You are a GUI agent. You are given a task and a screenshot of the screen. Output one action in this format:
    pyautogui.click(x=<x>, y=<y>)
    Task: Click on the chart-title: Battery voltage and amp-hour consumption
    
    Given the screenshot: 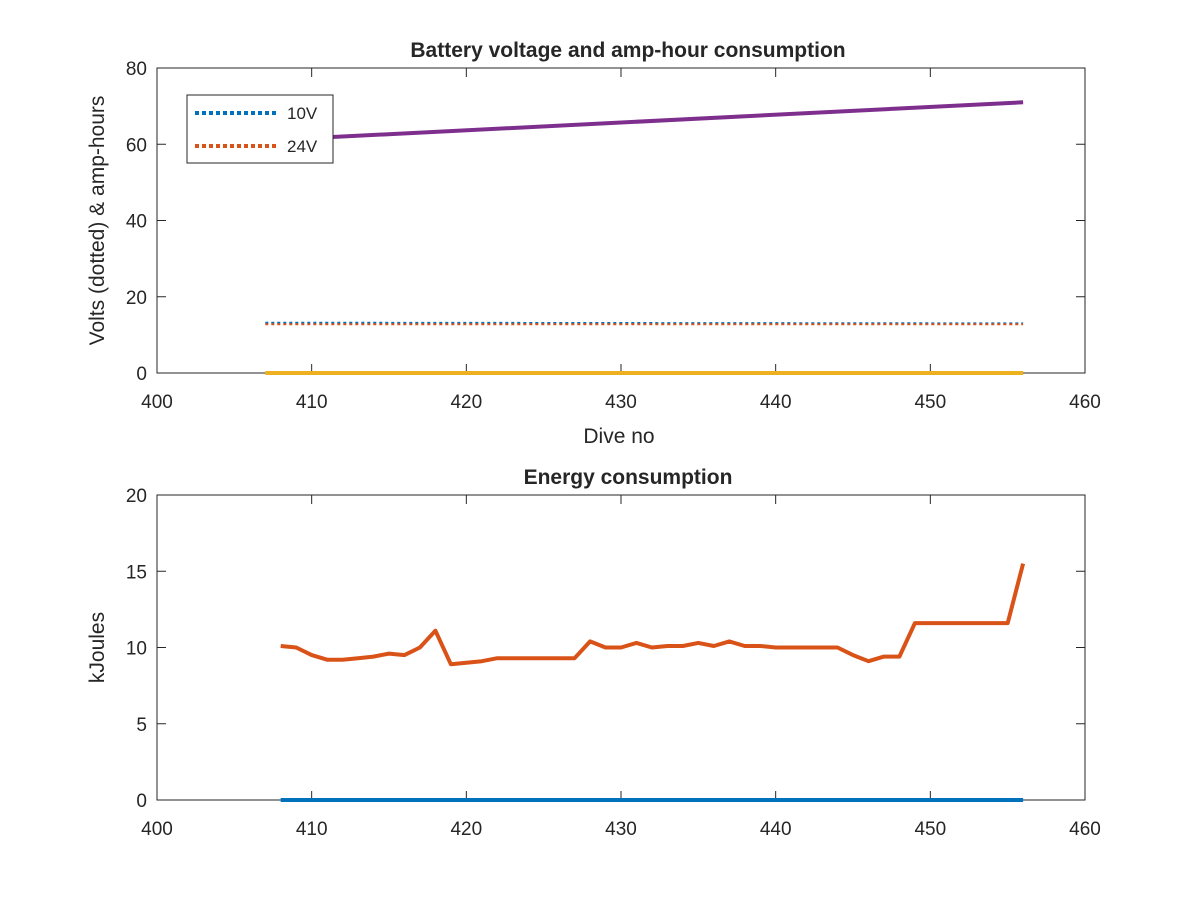 What is the action you would take?
    pyautogui.click(x=627, y=50)
    